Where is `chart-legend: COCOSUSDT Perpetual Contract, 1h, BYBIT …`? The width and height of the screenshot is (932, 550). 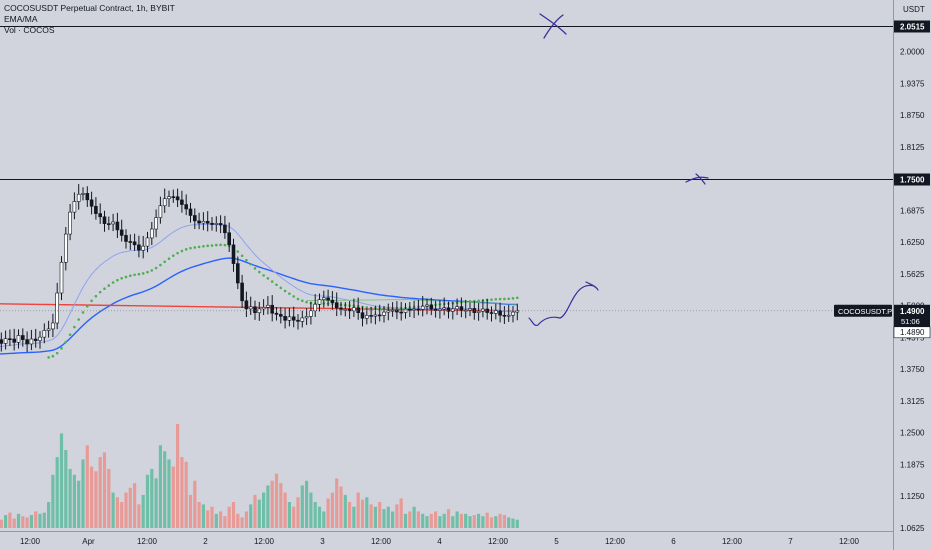
chart-legend: COCOSUSDT Perpetual Contract, 1h, BYBIT … is located at coordinates (89, 19).